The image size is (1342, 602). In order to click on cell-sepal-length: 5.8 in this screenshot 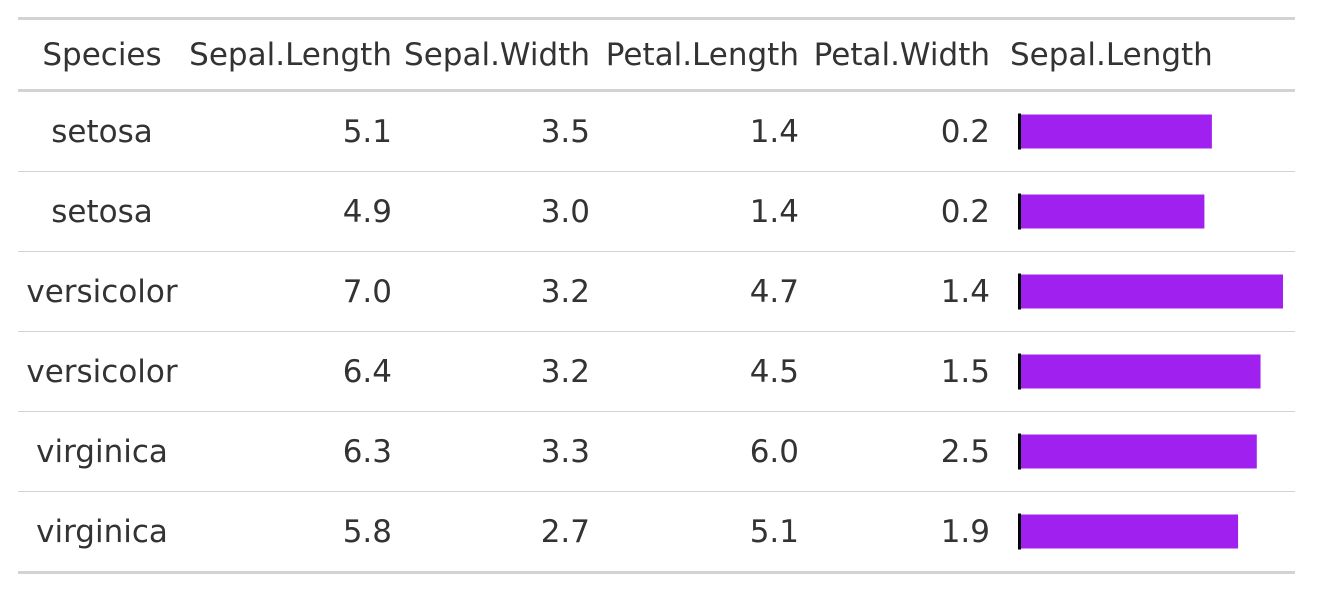, I will do `click(367, 531)`.